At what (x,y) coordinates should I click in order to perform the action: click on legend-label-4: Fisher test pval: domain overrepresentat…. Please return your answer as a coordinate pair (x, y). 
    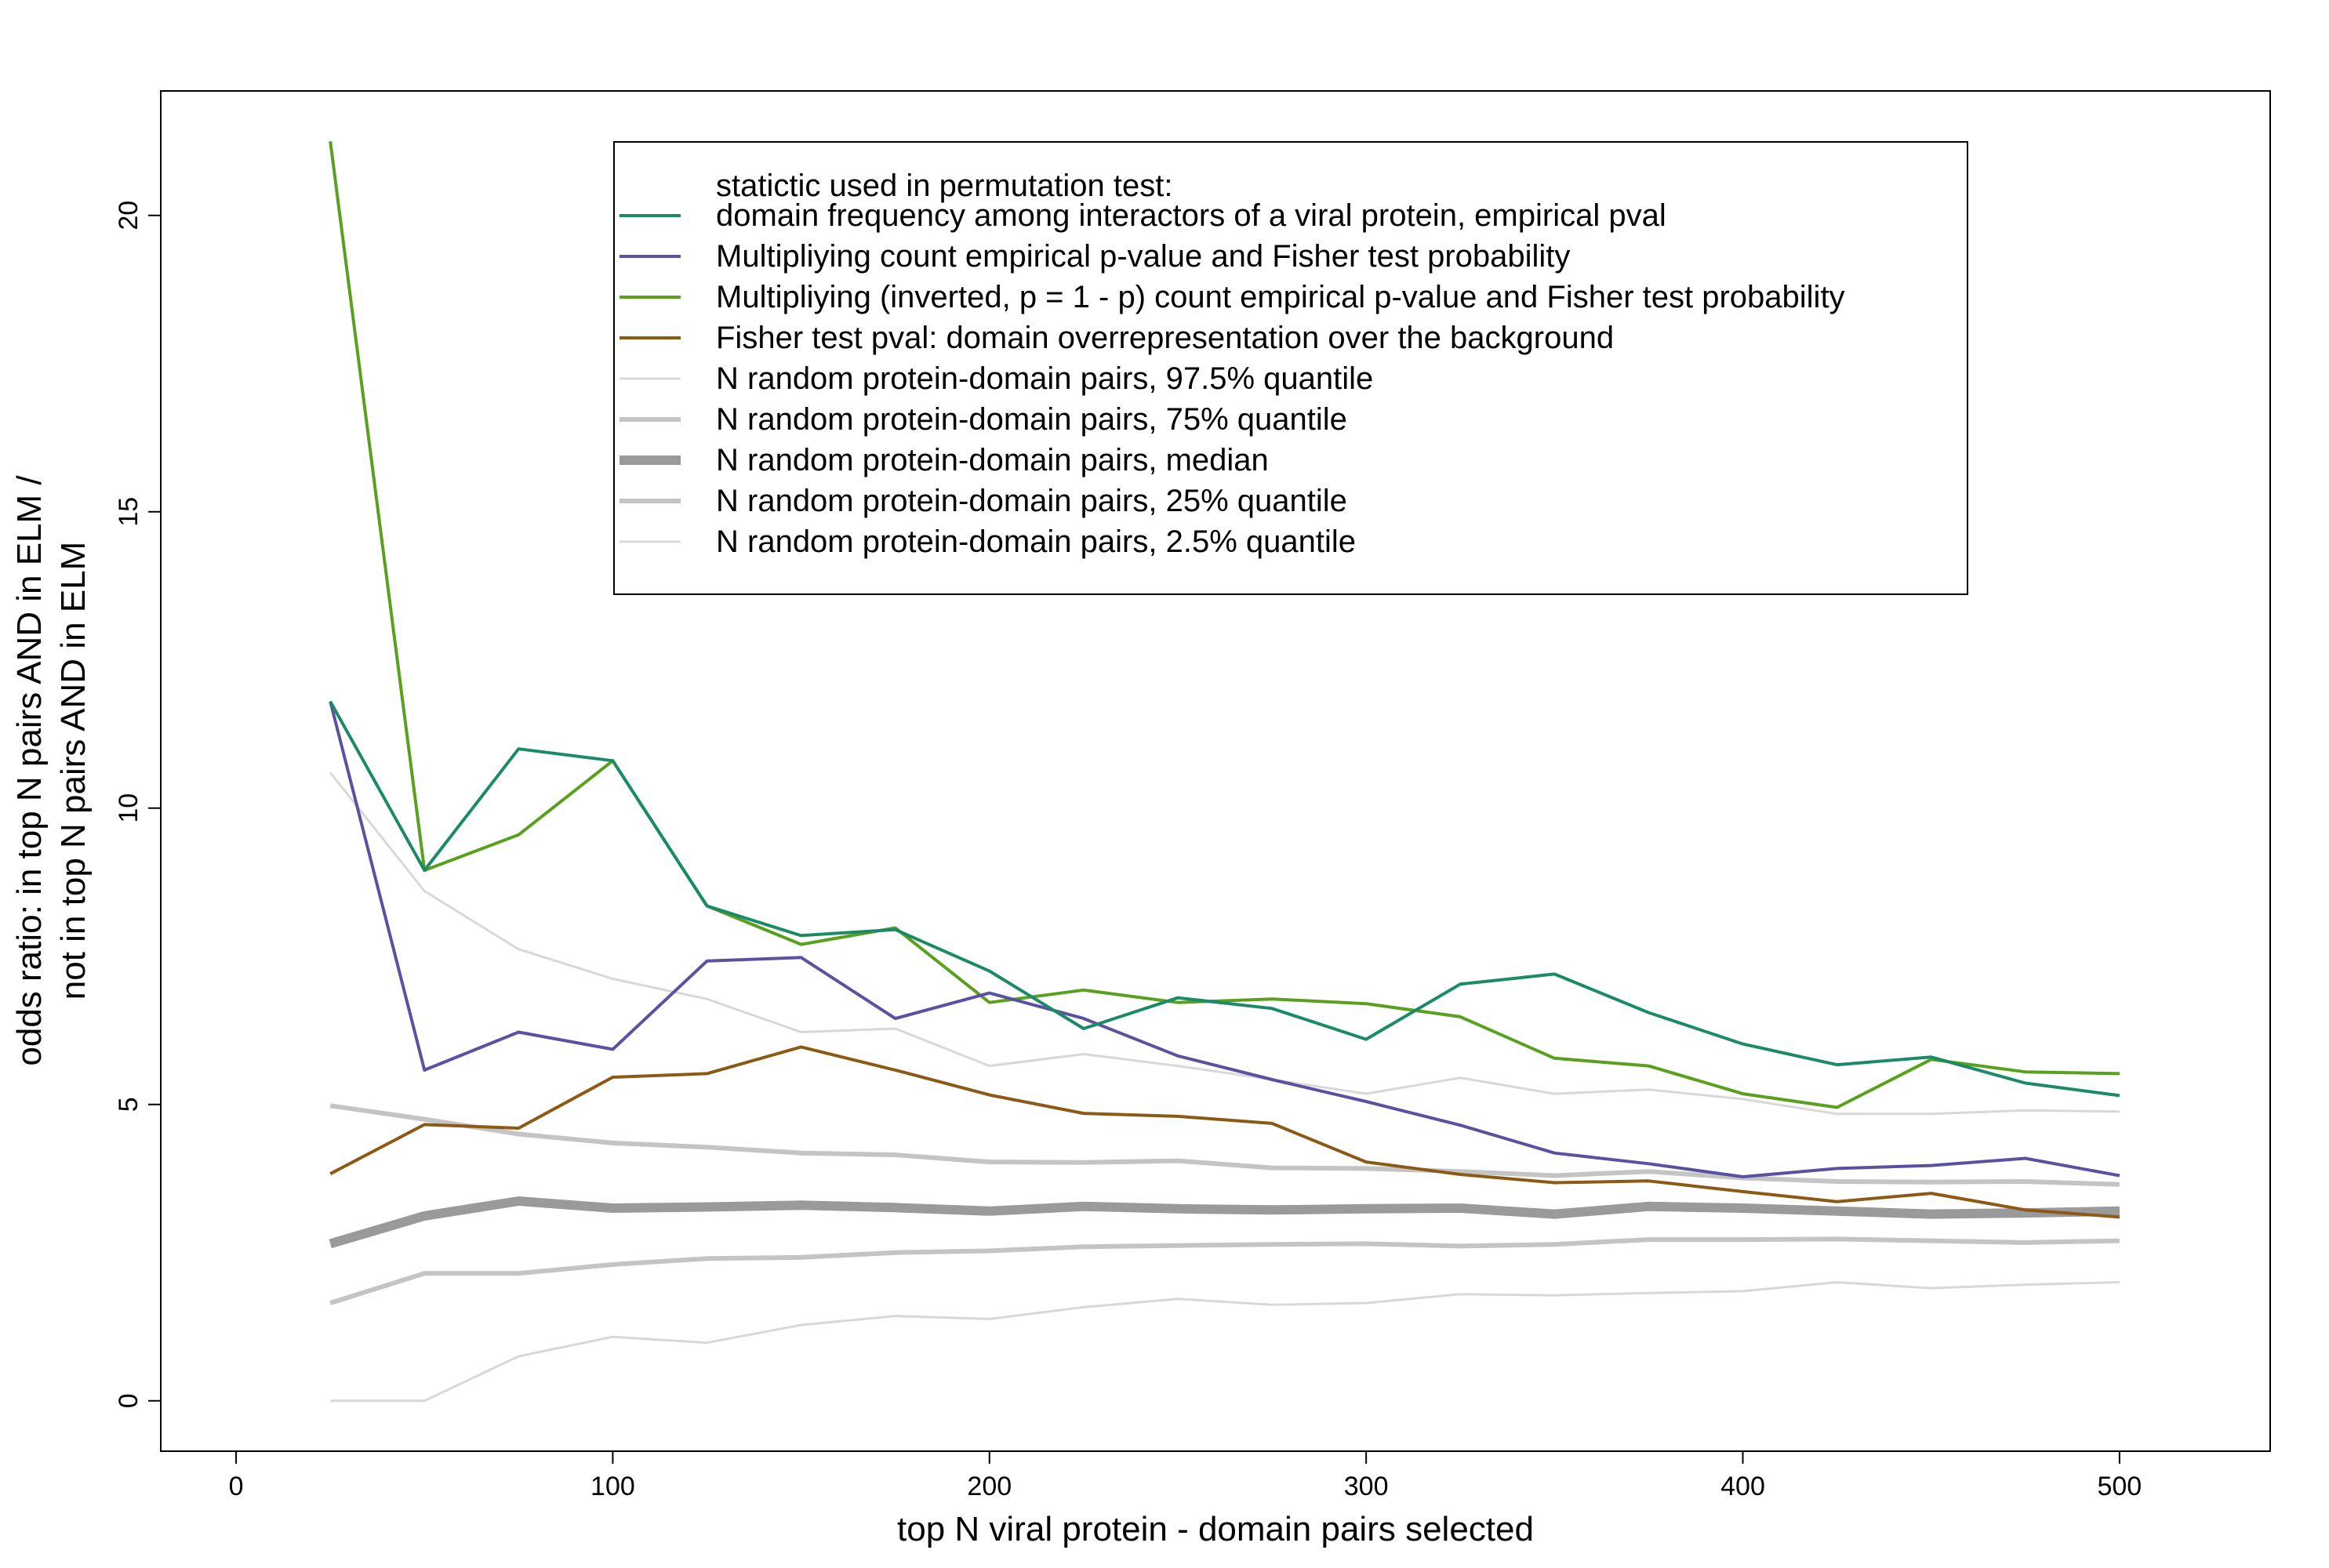
    Looking at the image, I should click on (1165, 338).